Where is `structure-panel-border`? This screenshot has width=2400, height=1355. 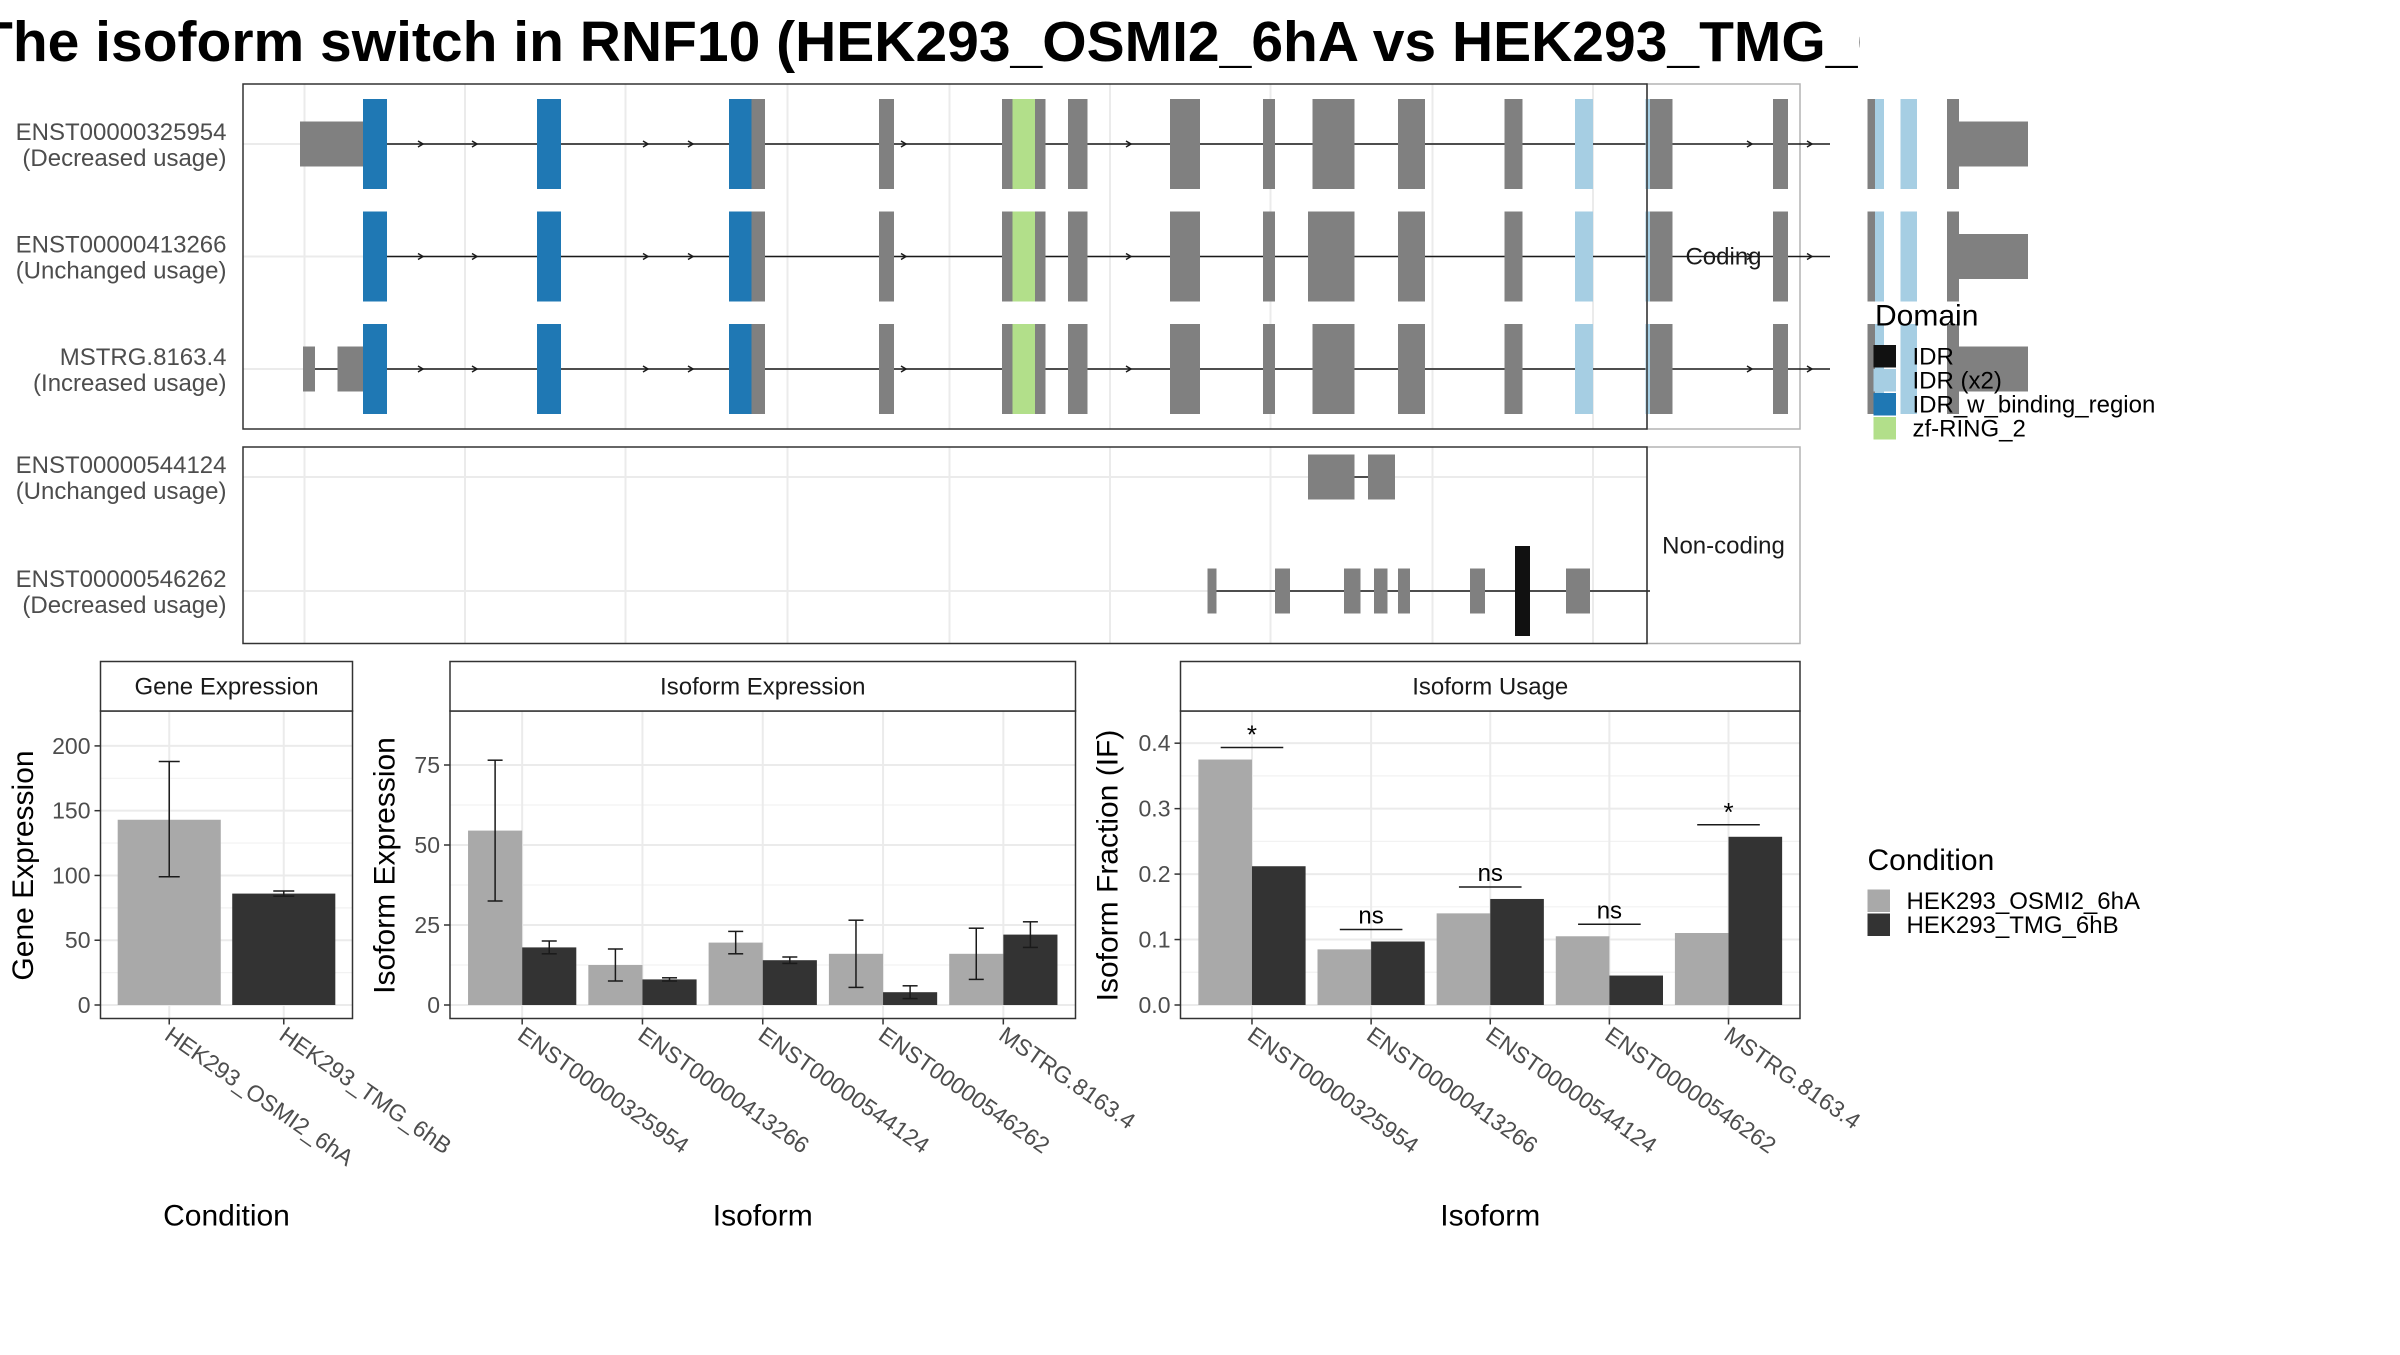
structure-panel-border is located at coordinates (945, 545).